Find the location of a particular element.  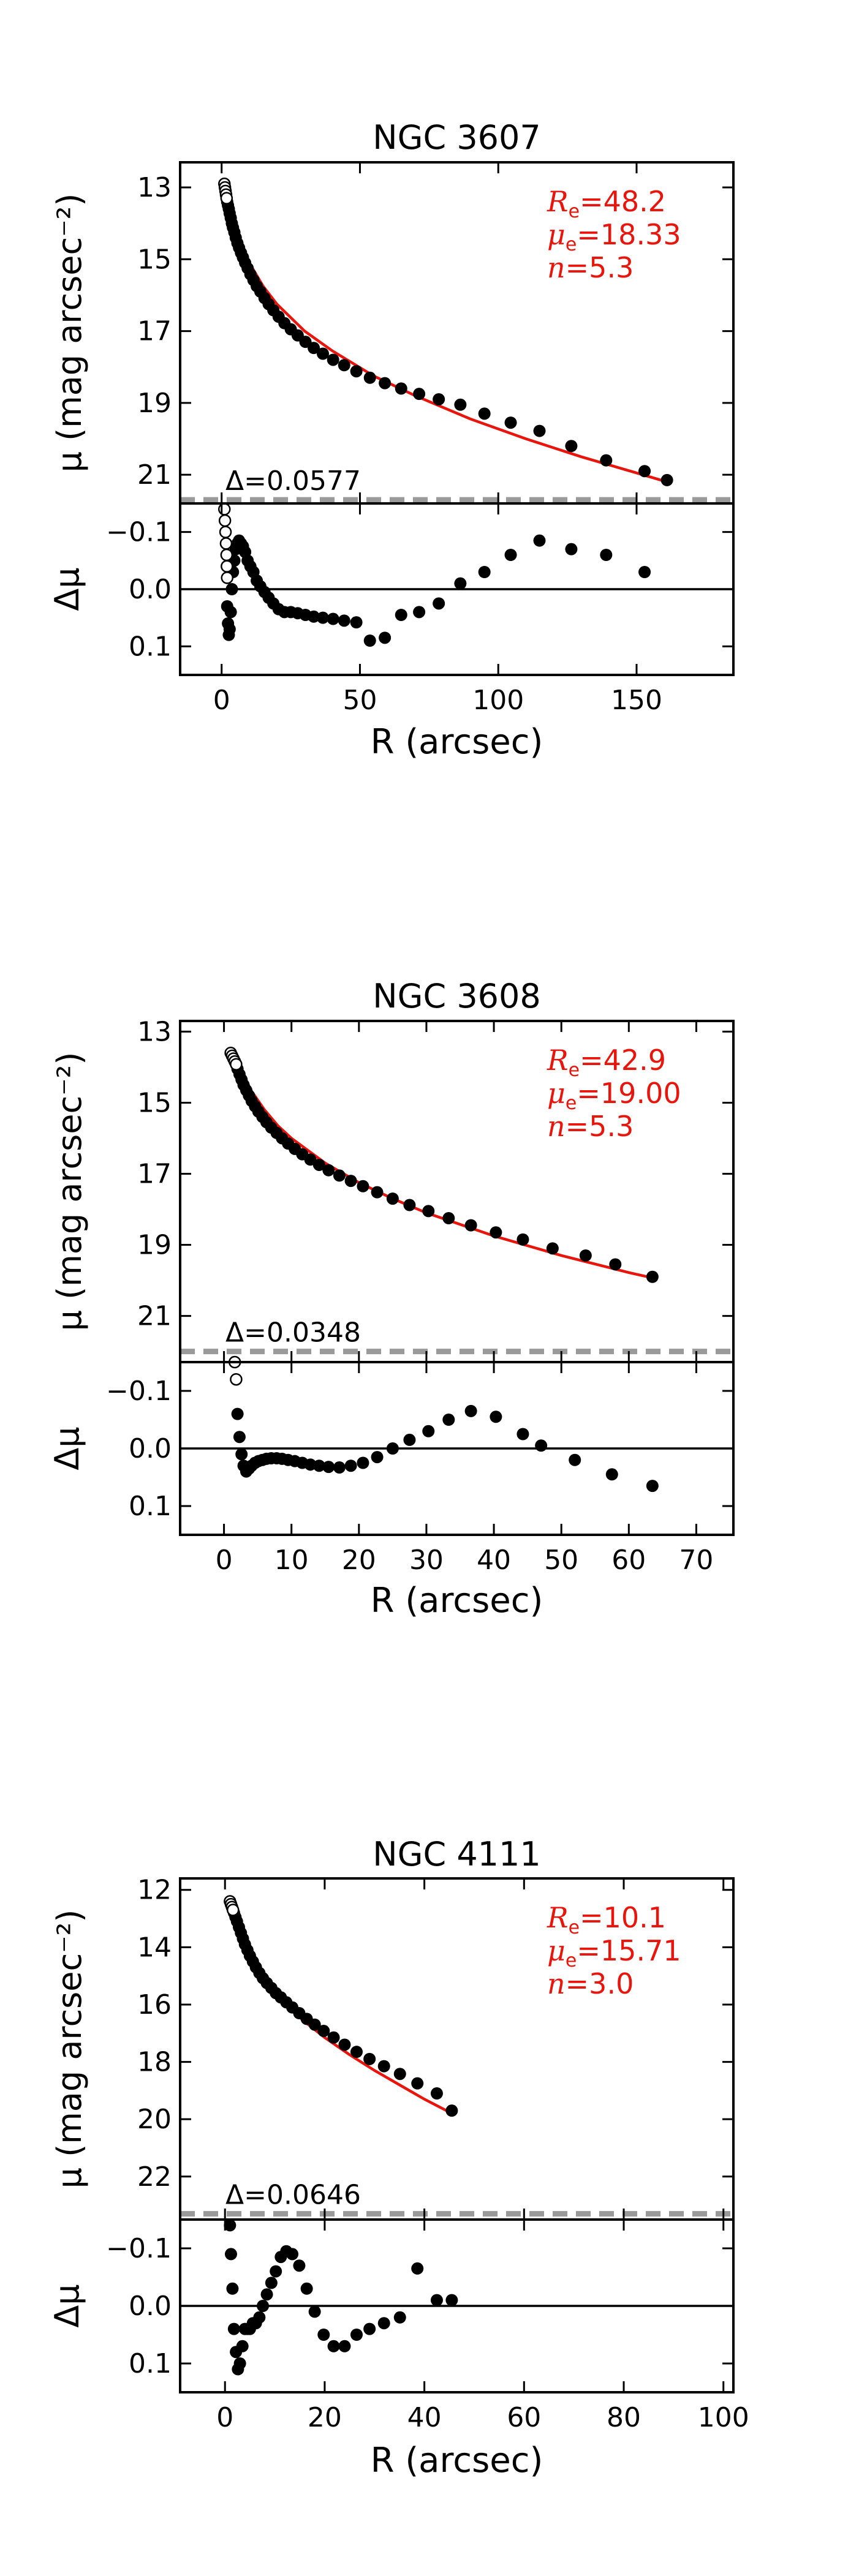

fit-value: =18.33 is located at coordinates (629, 234).